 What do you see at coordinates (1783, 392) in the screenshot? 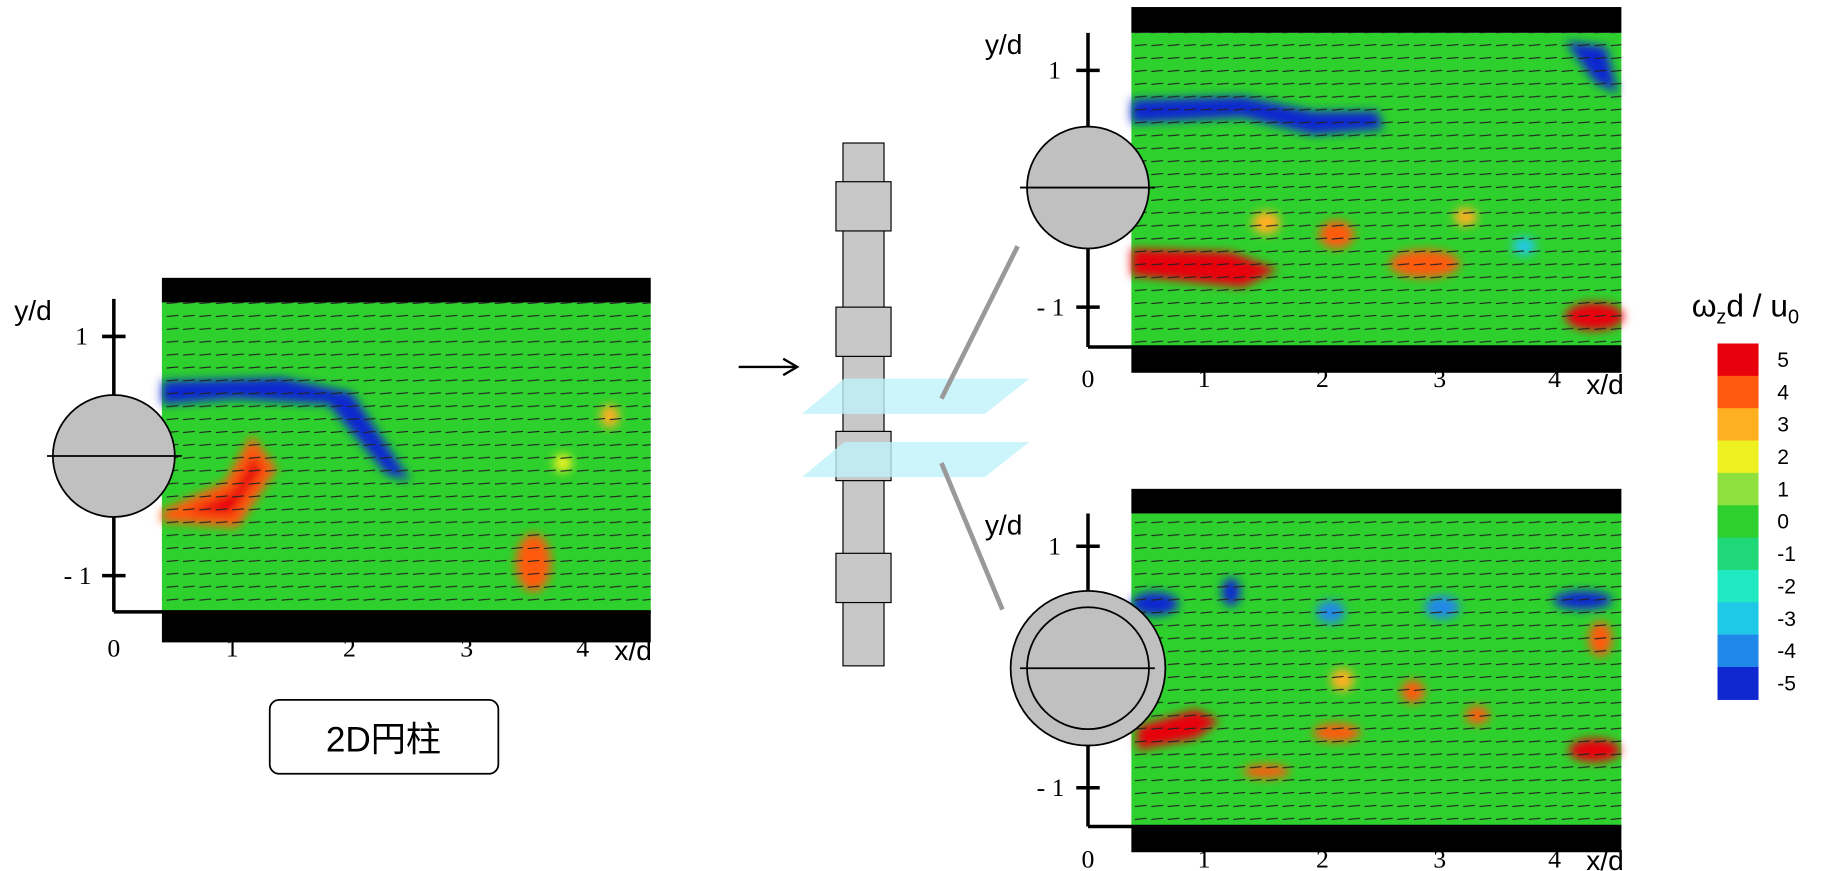
I see `colorbar-label: 4` at bounding box center [1783, 392].